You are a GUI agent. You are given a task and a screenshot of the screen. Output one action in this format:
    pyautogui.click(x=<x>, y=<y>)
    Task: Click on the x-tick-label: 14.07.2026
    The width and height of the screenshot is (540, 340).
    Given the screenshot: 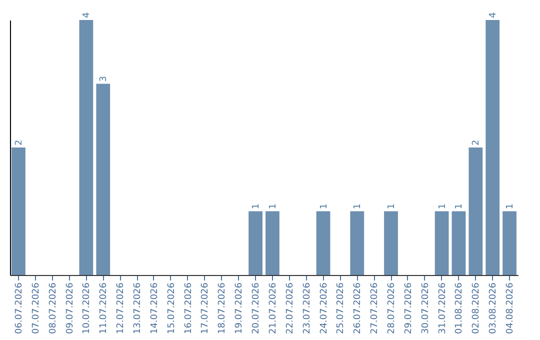 What is the action you would take?
    pyautogui.click(x=155, y=308)
    